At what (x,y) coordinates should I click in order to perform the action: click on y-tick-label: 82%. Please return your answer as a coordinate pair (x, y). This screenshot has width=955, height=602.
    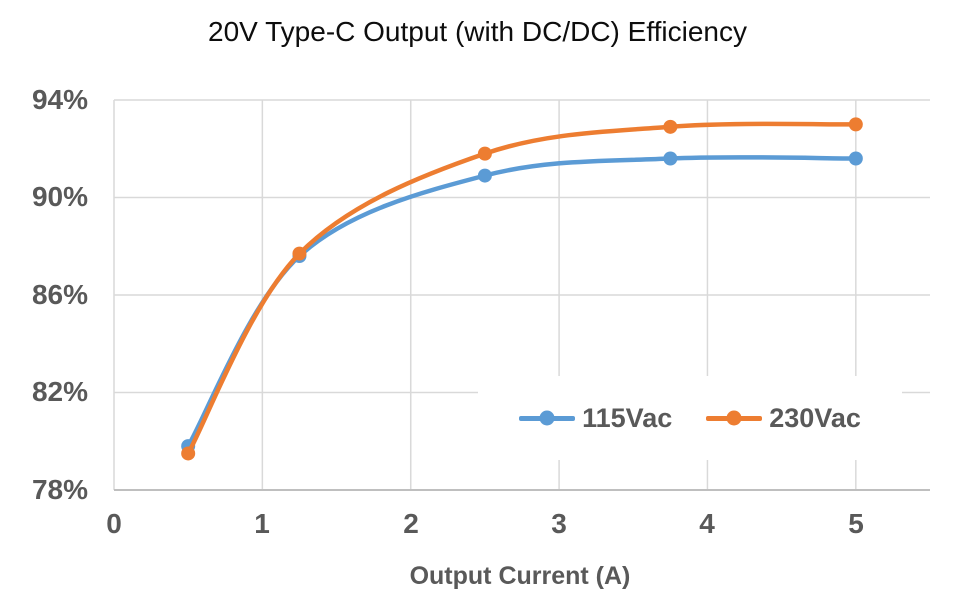
    Looking at the image, I should click on (59, 391).